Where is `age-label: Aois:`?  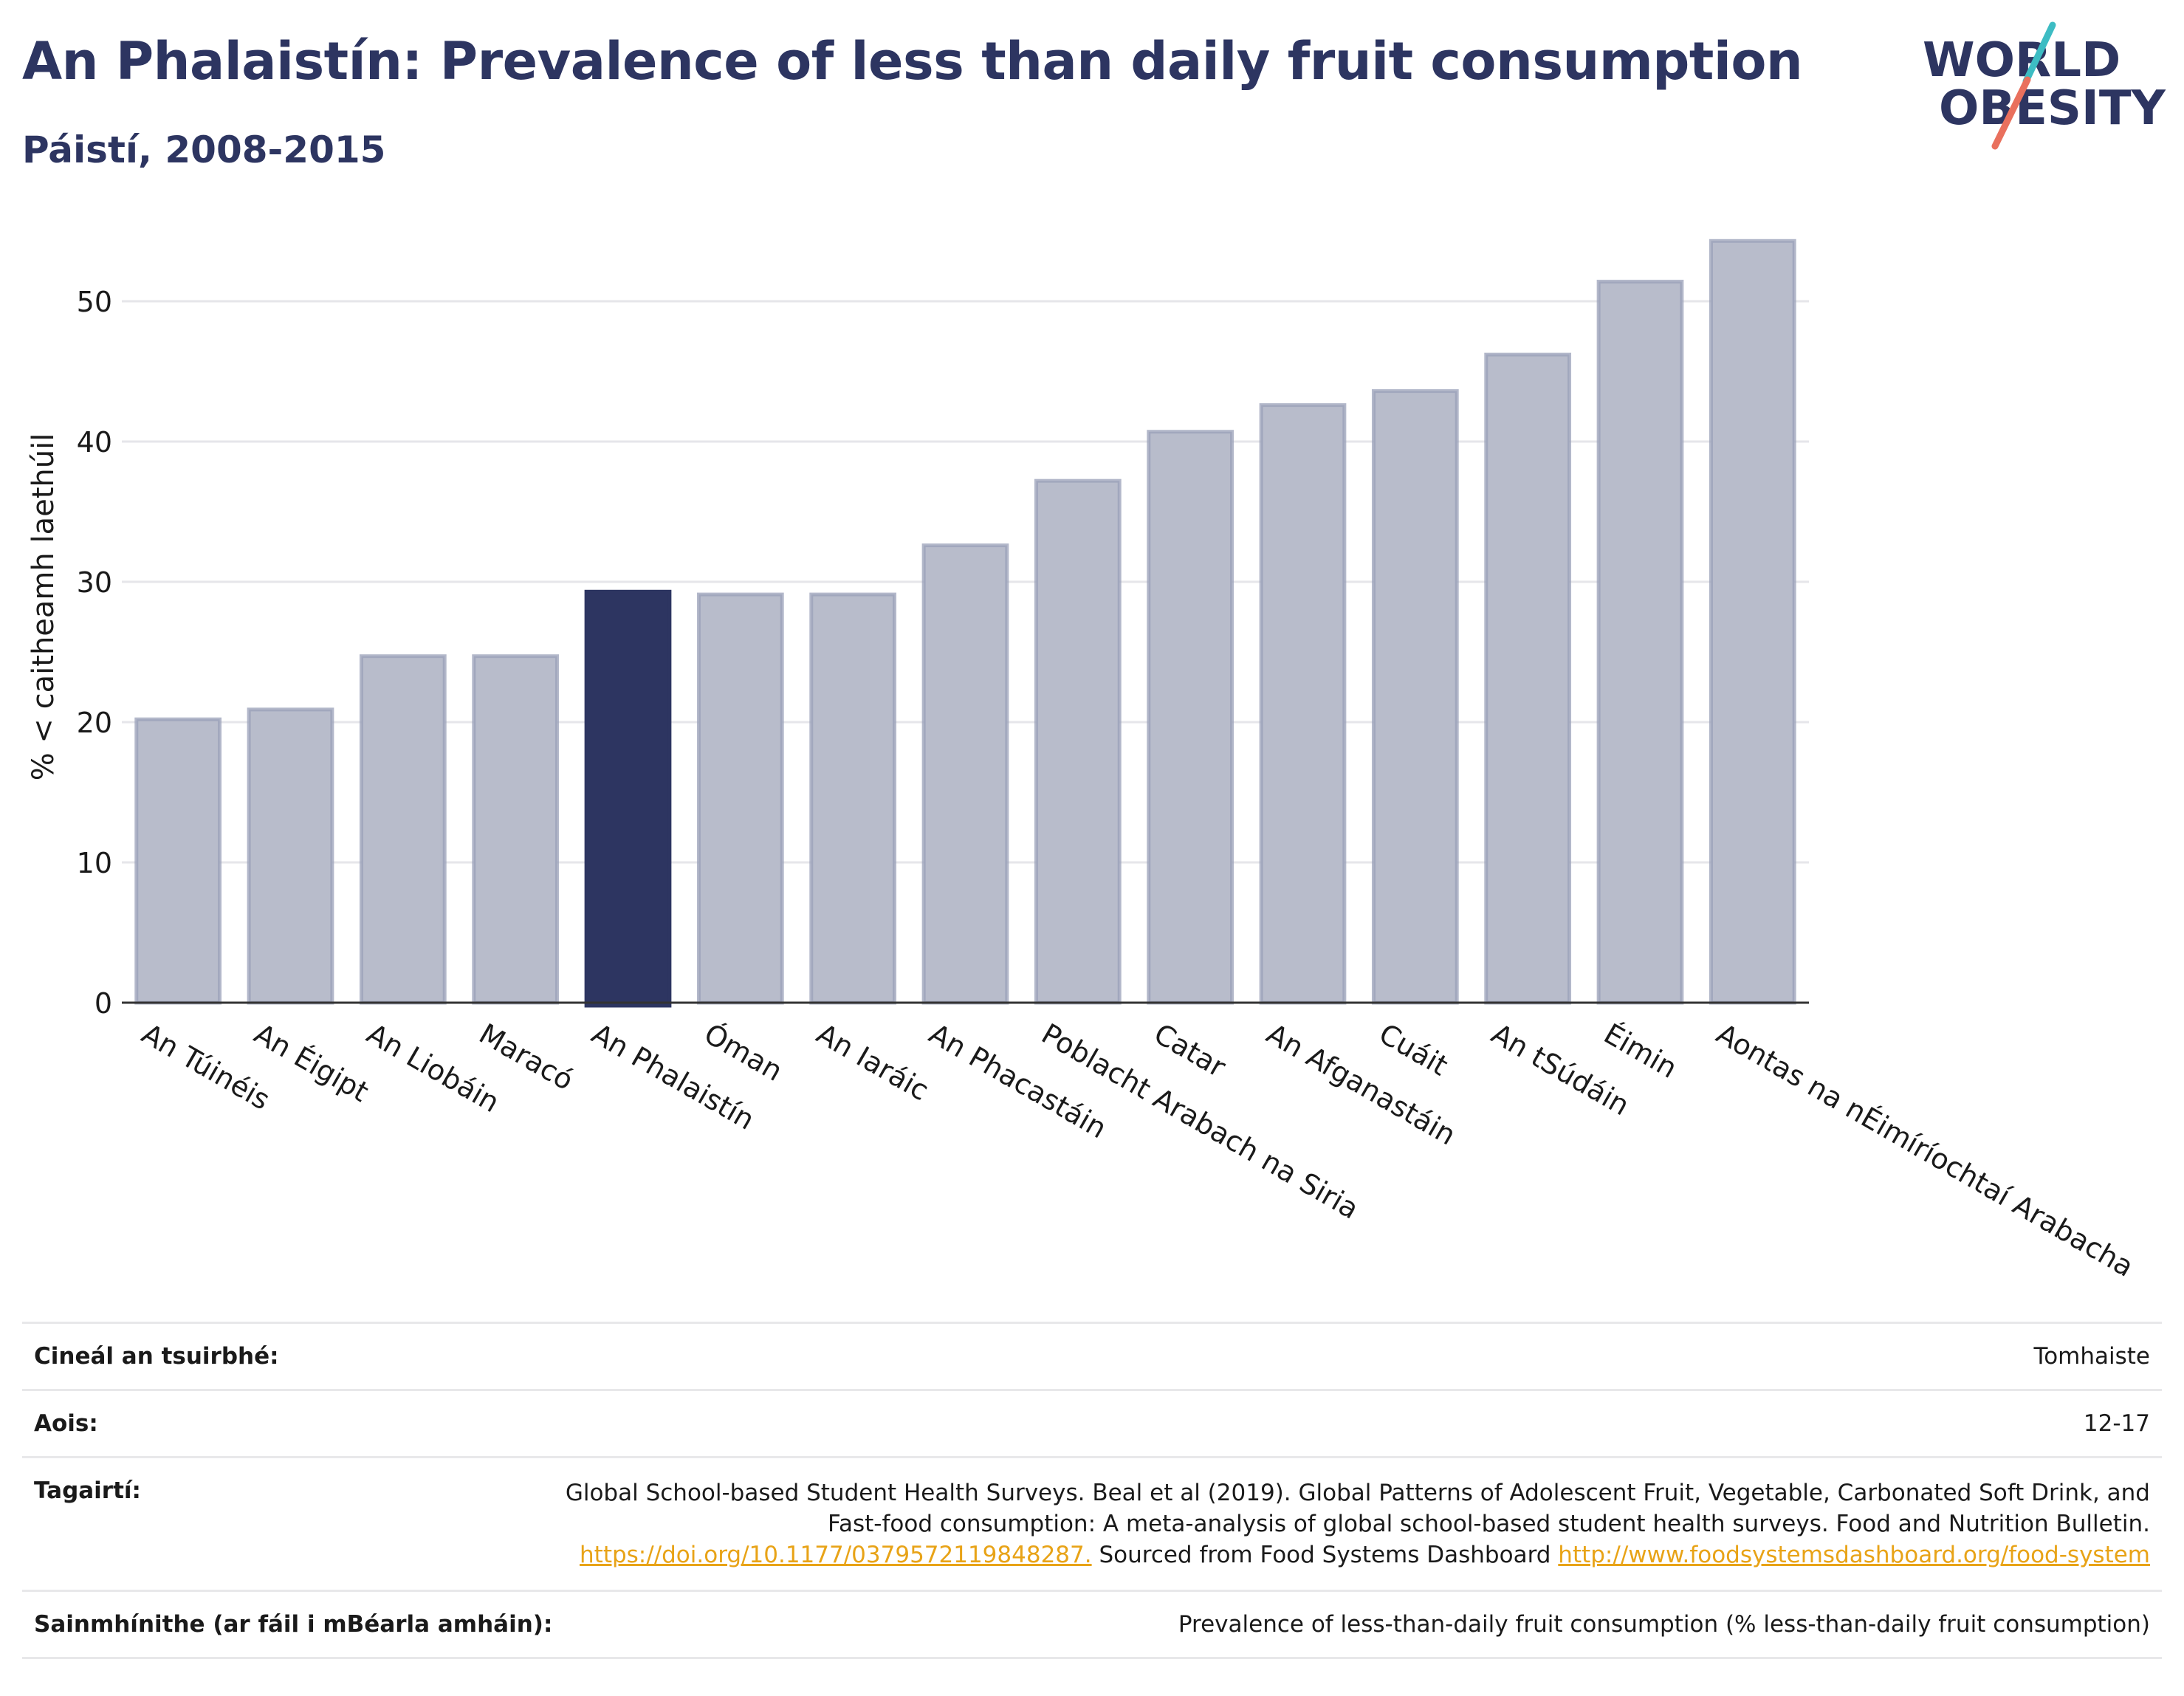
age-label: Aois: is located at coordinates (66, 1423).